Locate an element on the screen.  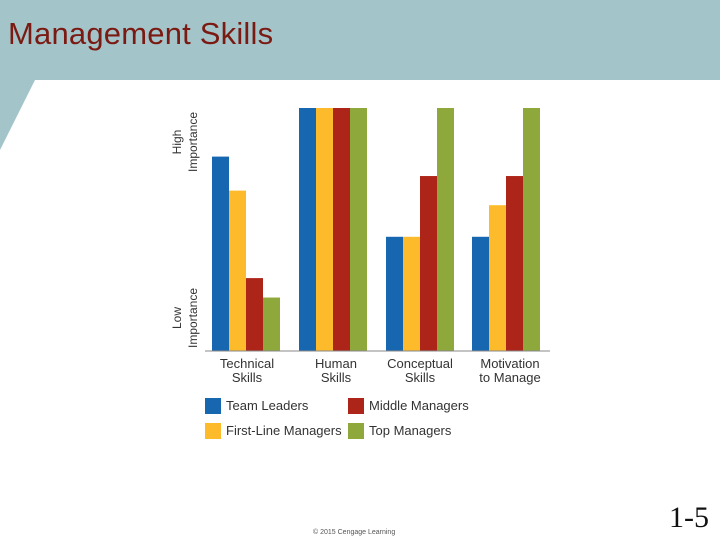
legend-label-top-managers: Top Managers is located at coordinates (410, 430).